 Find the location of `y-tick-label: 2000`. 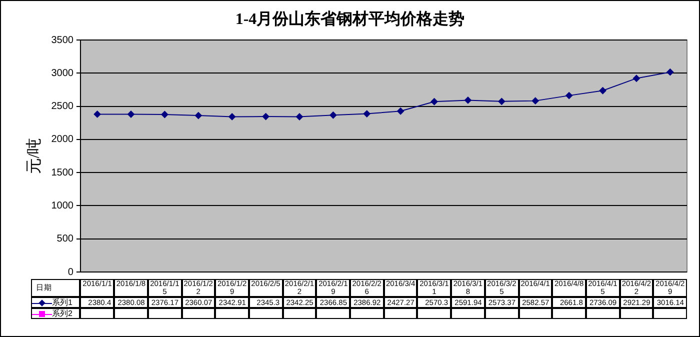

y-tick-label: 2000 is located at coordinates (62, 140).